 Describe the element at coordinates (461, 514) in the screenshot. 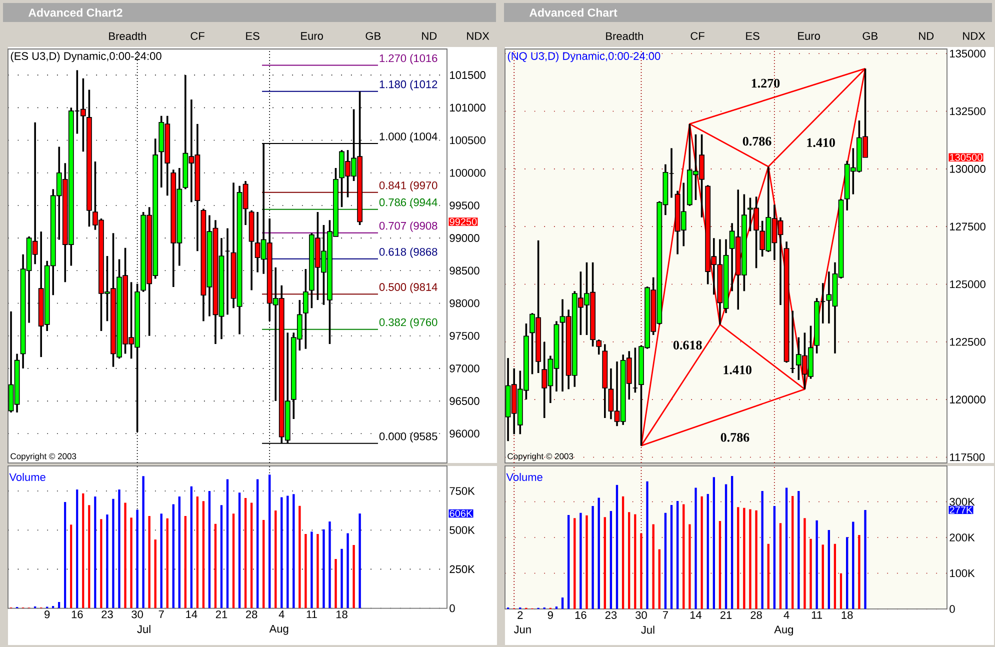

I see `text: 606K` at that location.